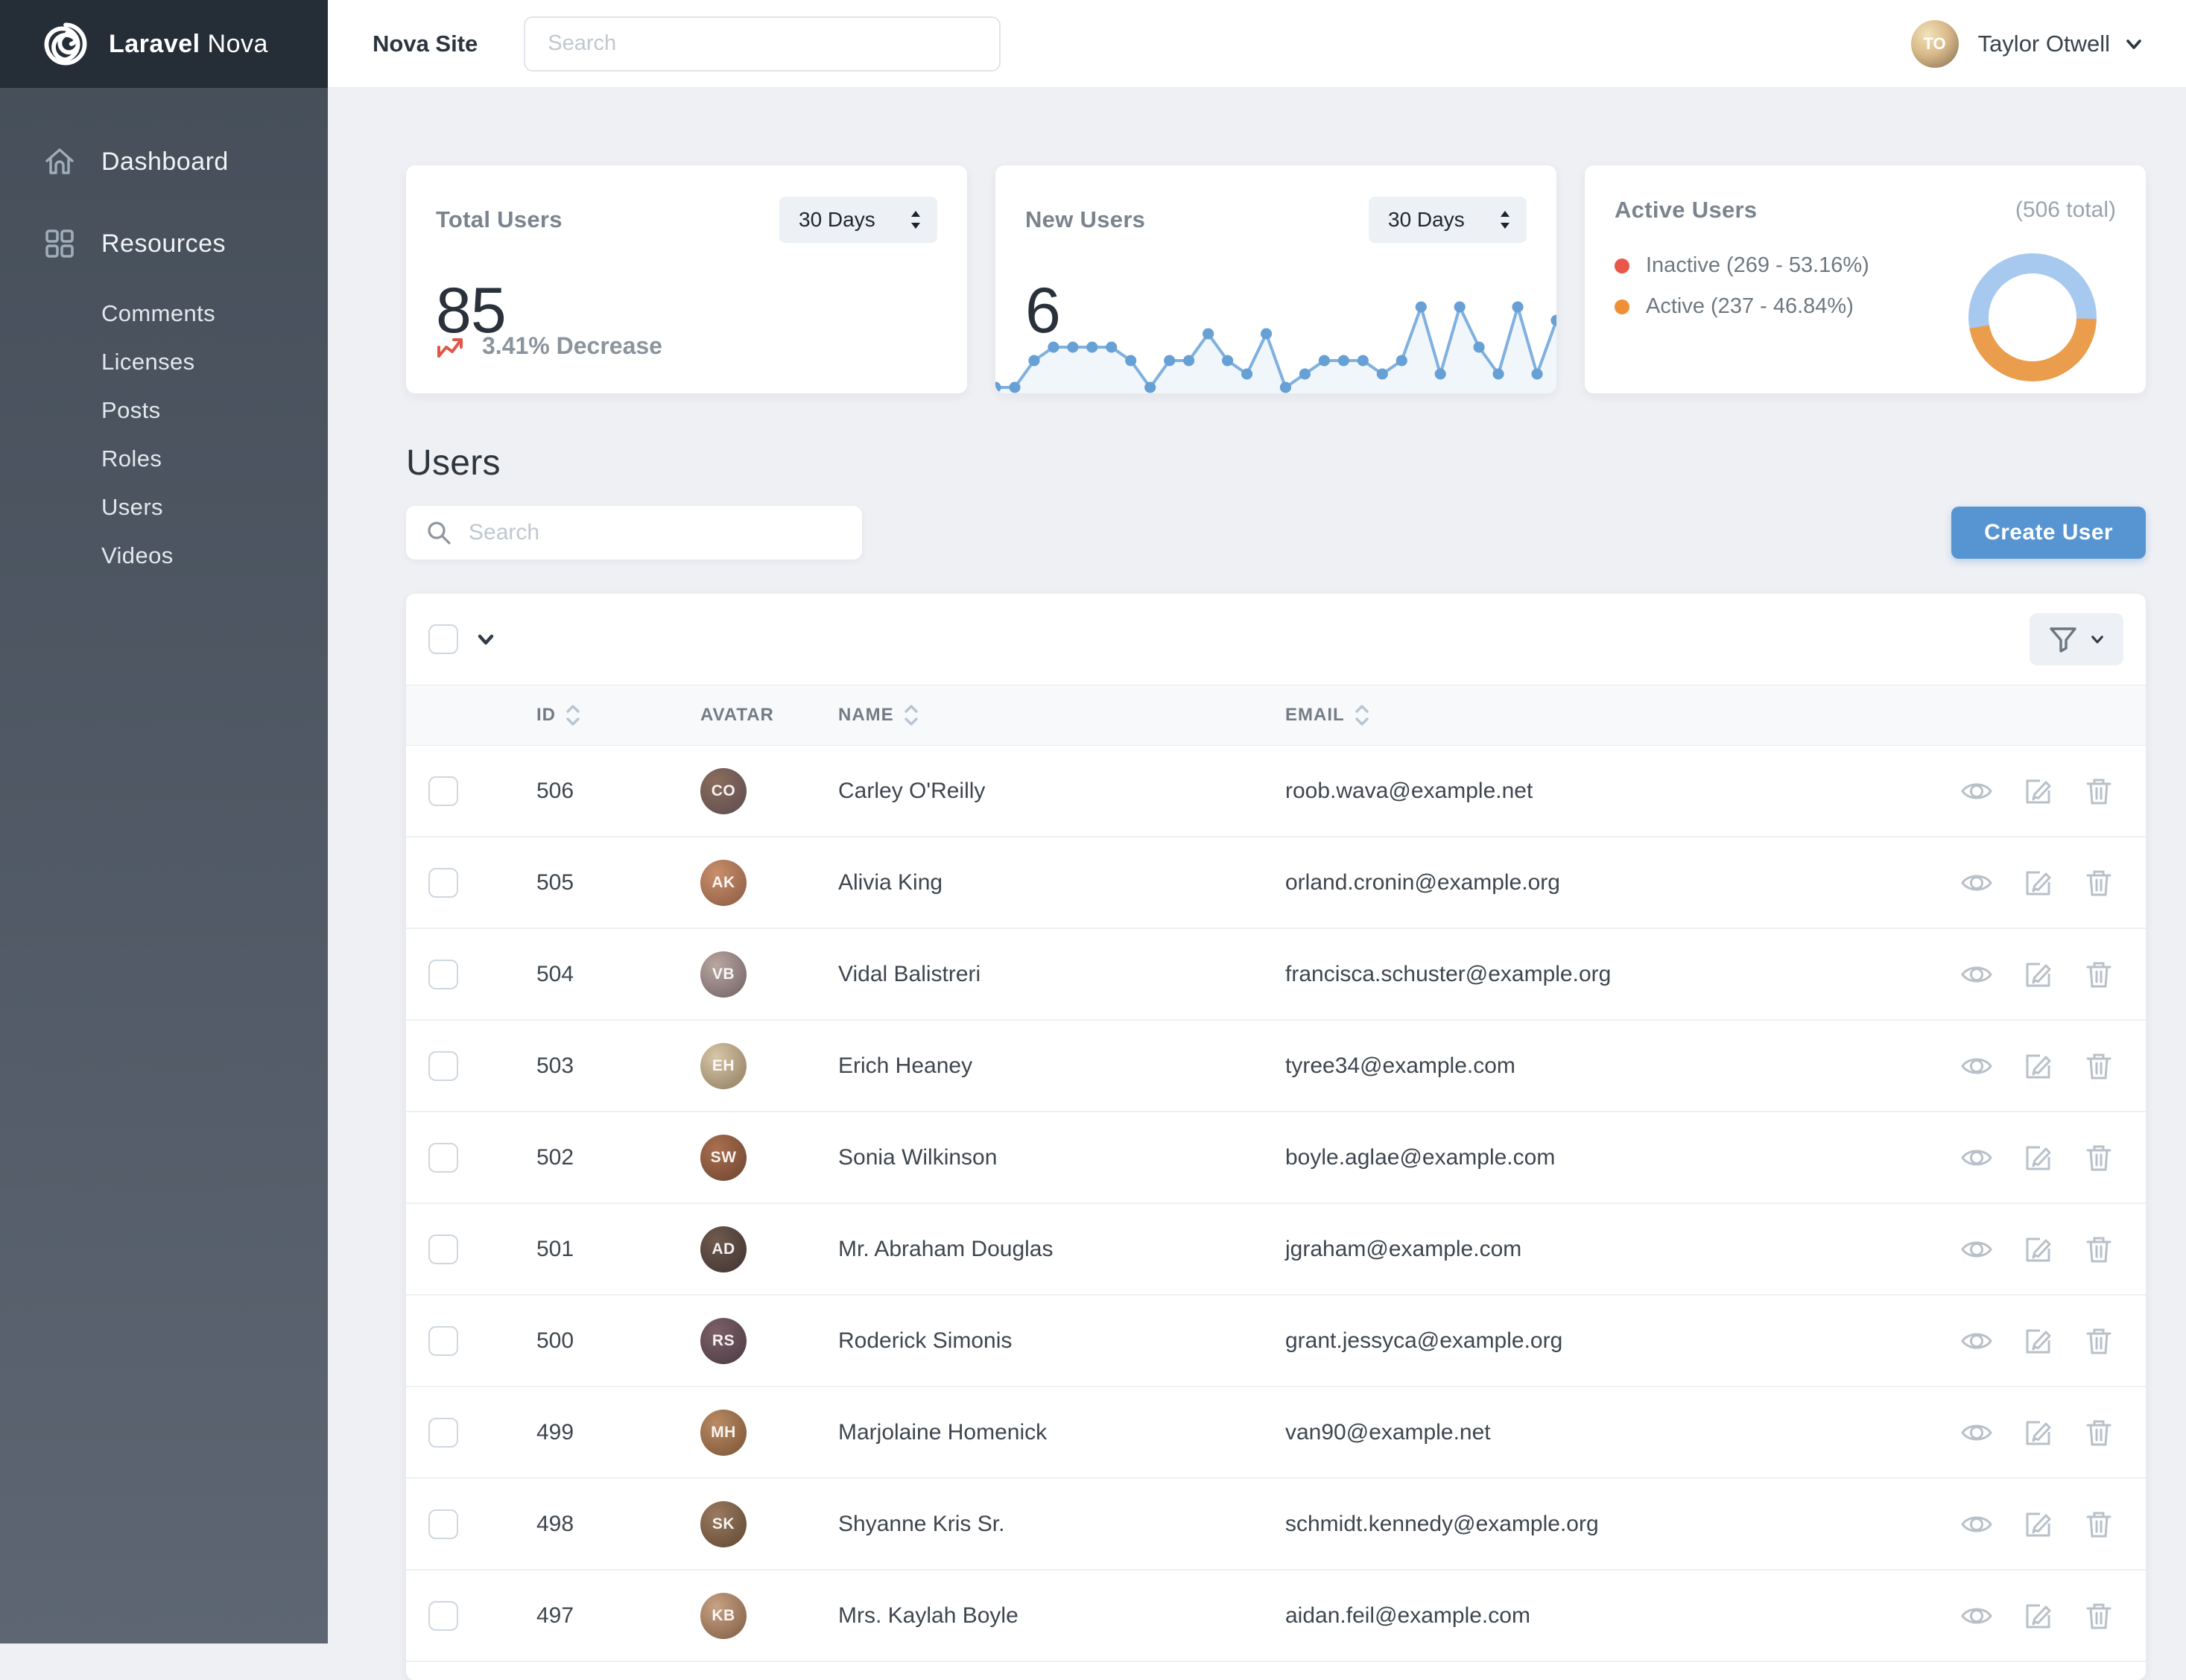 The width and height of the screenshot is (2186, 1680). I want to click on cell-name: Roderick Simonis, so click(1061, 1341).